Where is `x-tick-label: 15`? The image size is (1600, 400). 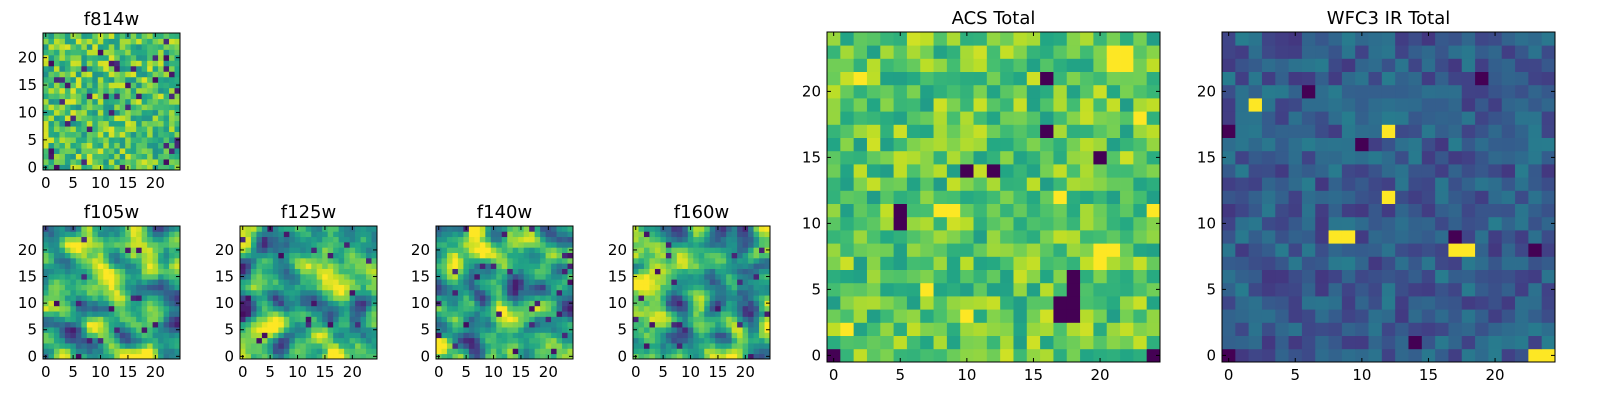 x-tick-label: 15 is located at coordinates (717, 372).